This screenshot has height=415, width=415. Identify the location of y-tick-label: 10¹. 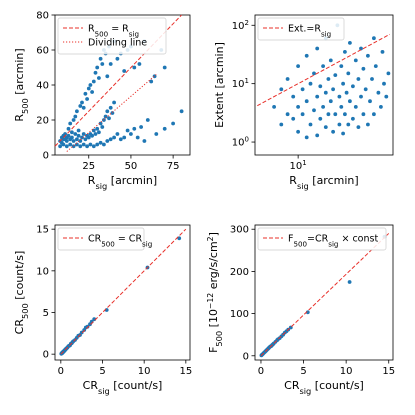
(240, 83).